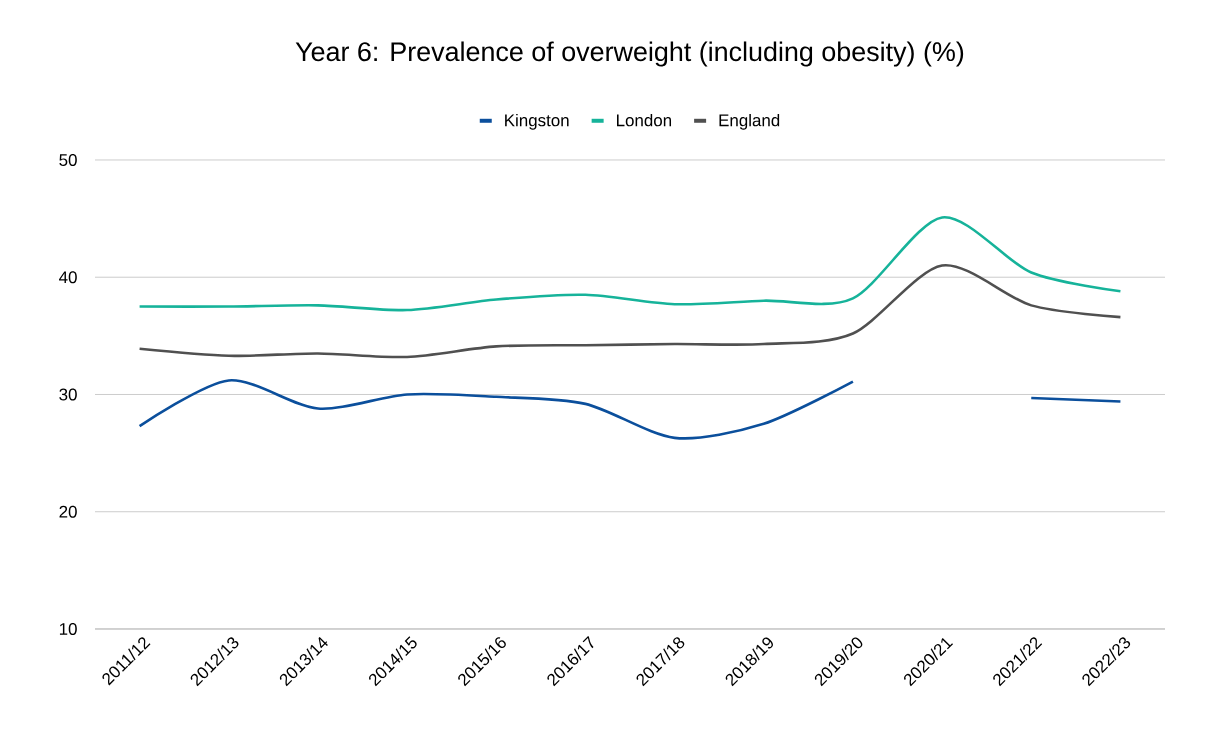 This screenshot has height=747, width=1205. What do you see at coordinates (68, 159) in the screenshot?
I see `y-tick-label: 50` at bounding box center [68, 159].